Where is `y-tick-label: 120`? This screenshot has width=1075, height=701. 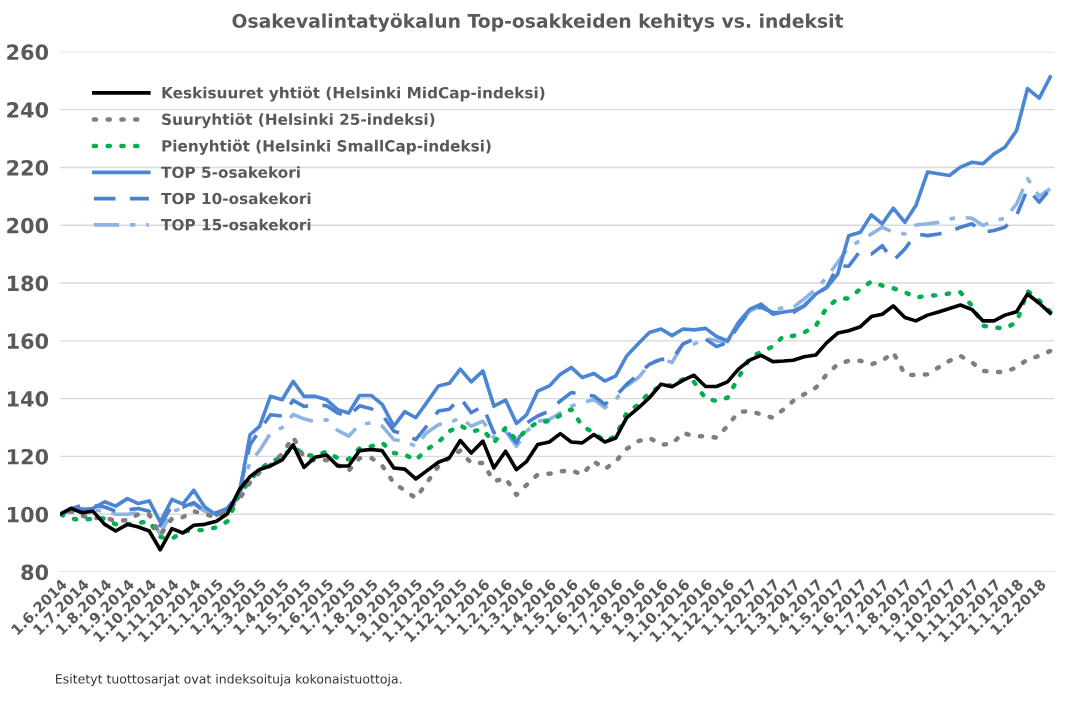 y-tick-label: 120 is located at coordinates (28, 456).